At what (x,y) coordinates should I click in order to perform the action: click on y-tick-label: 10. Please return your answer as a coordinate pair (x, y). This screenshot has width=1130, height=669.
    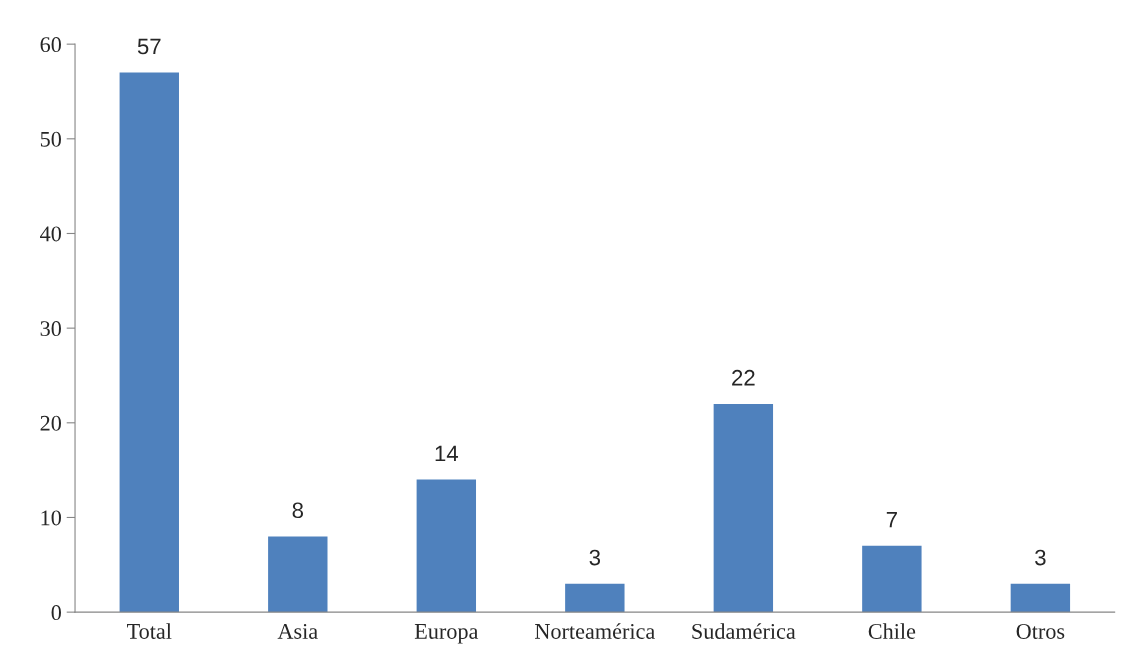
    Looking at the image, I should click on (51, 518).